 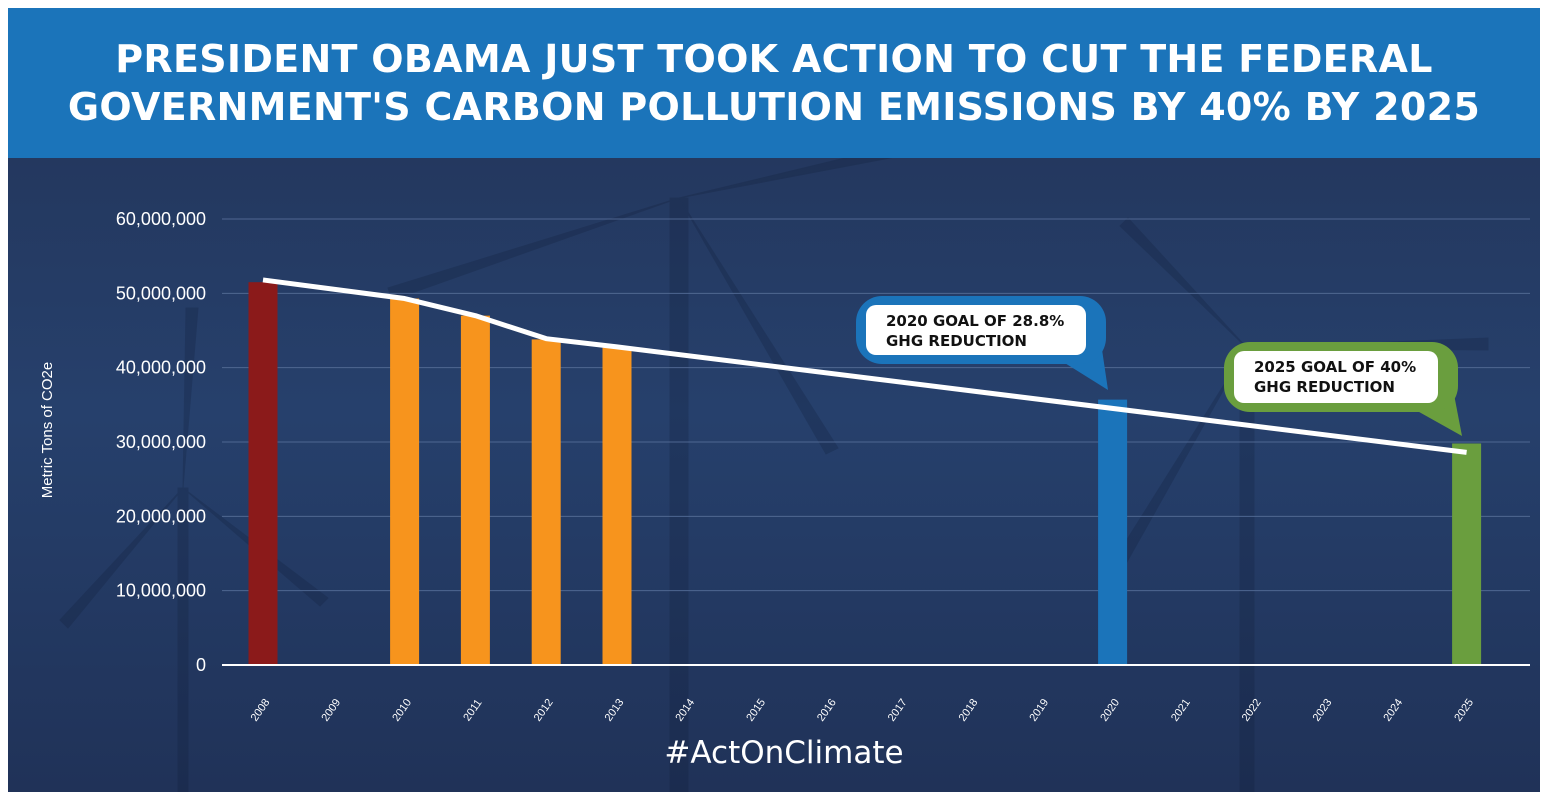 I want to click on y-tick-label: 40,000,000, so click(x=161, y=368).